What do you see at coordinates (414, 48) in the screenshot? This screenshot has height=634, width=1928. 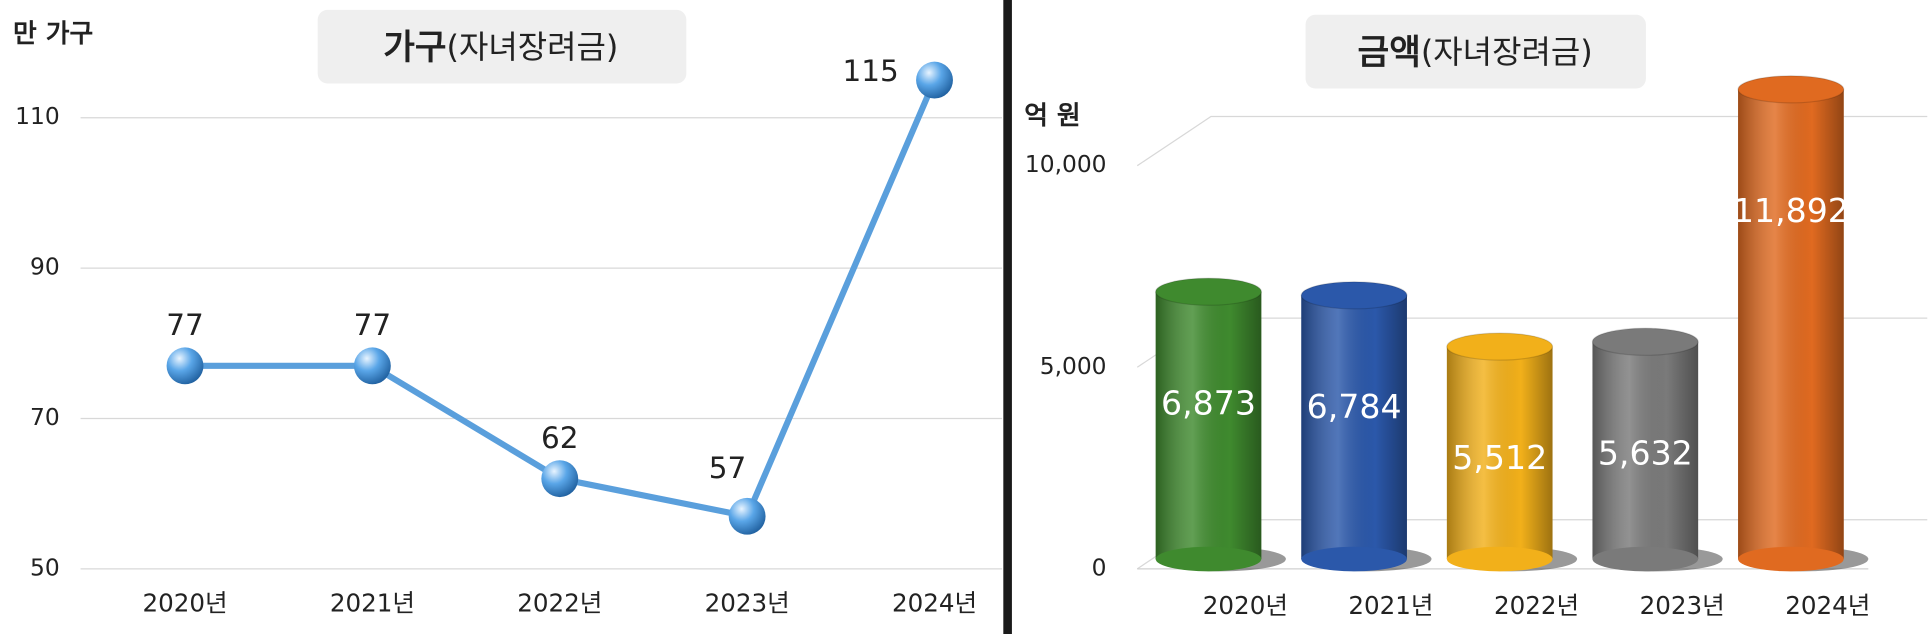 I see `title-main: 가구` at bounding box center [414, 48].